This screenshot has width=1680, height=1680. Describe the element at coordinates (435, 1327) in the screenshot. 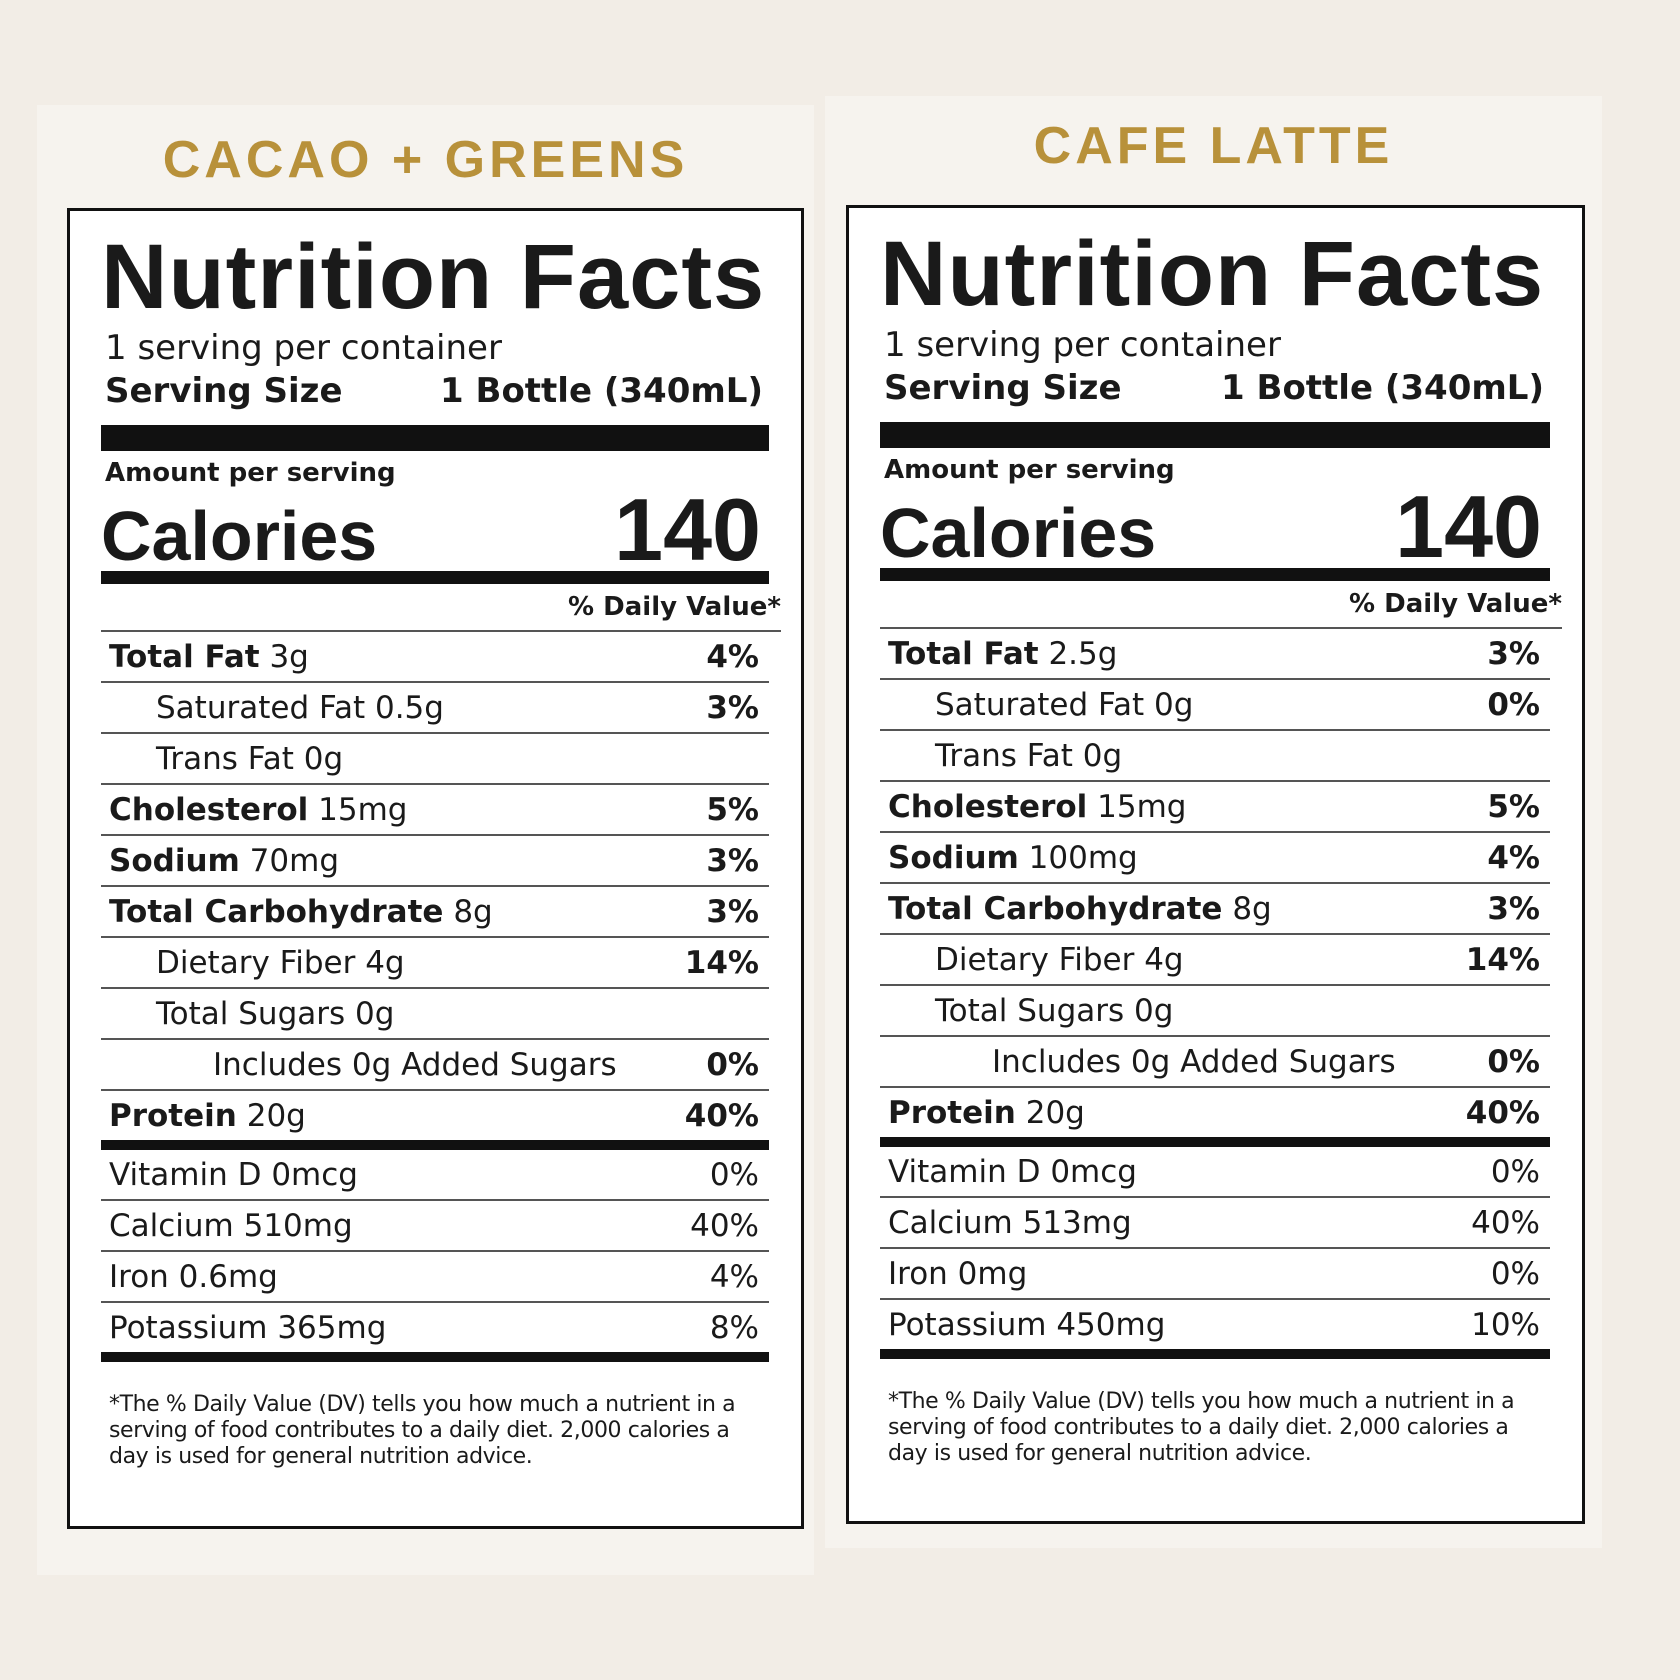

I see `vitamin-row: Potassium 365mg 8%` at that location.